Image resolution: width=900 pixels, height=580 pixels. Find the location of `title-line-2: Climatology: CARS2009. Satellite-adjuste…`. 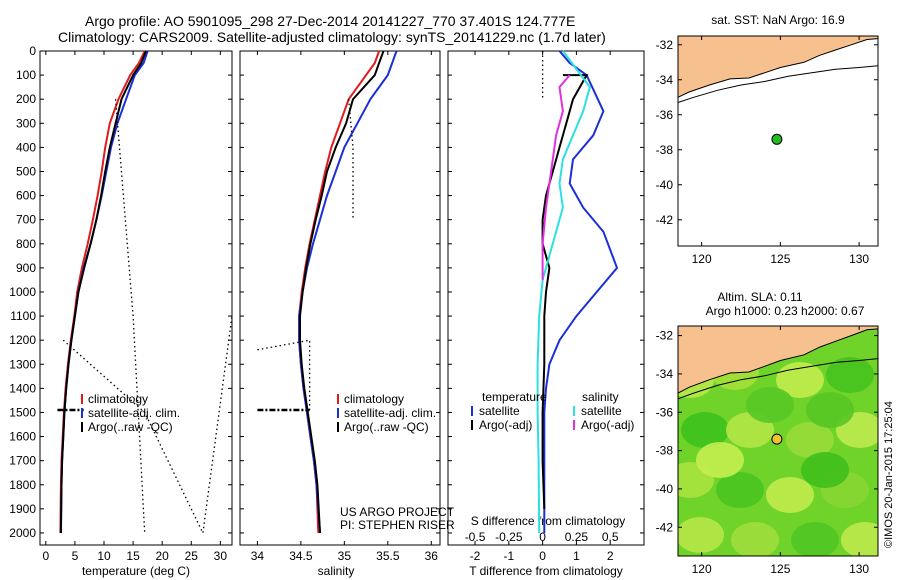

title-line-2: Climatology: CARS2009. Satellite-adjuste… is located at coordinates (332, 37).